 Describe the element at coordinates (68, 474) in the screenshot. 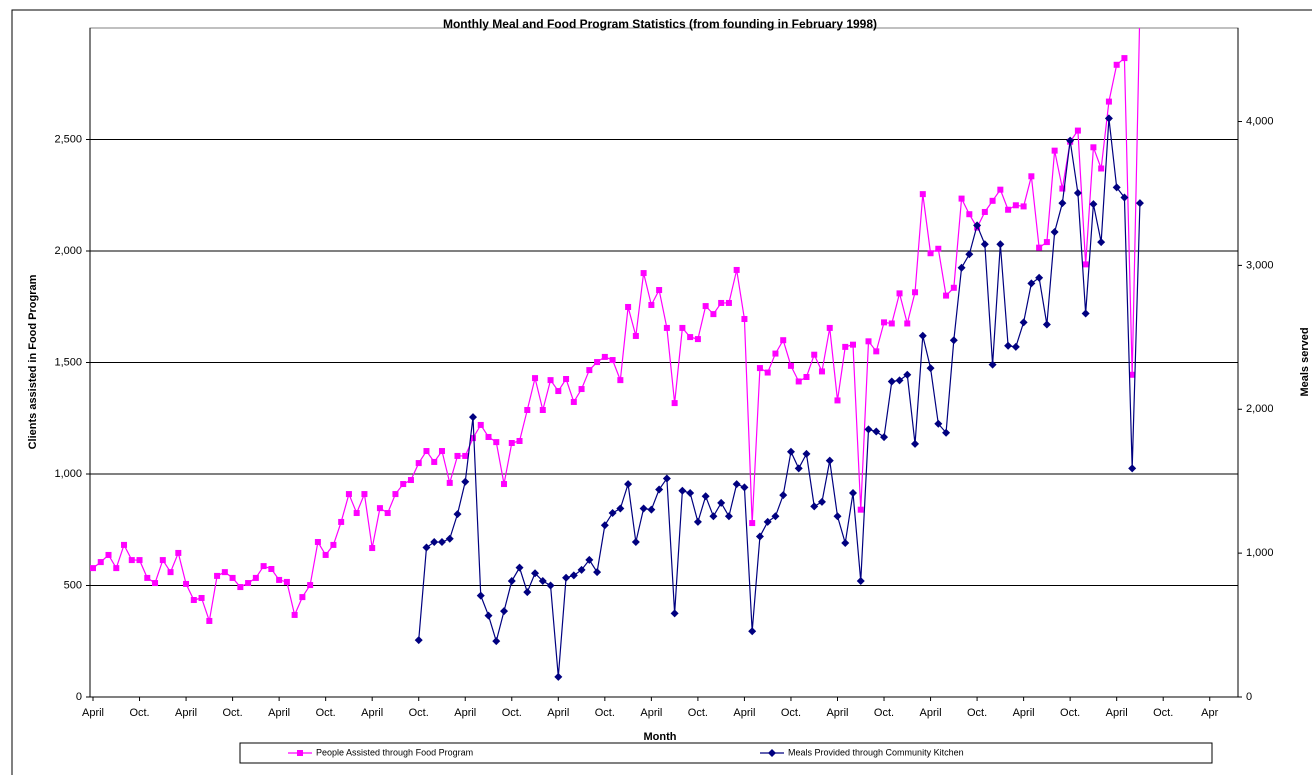

I see `y-tick-label: 1,000` at that location.